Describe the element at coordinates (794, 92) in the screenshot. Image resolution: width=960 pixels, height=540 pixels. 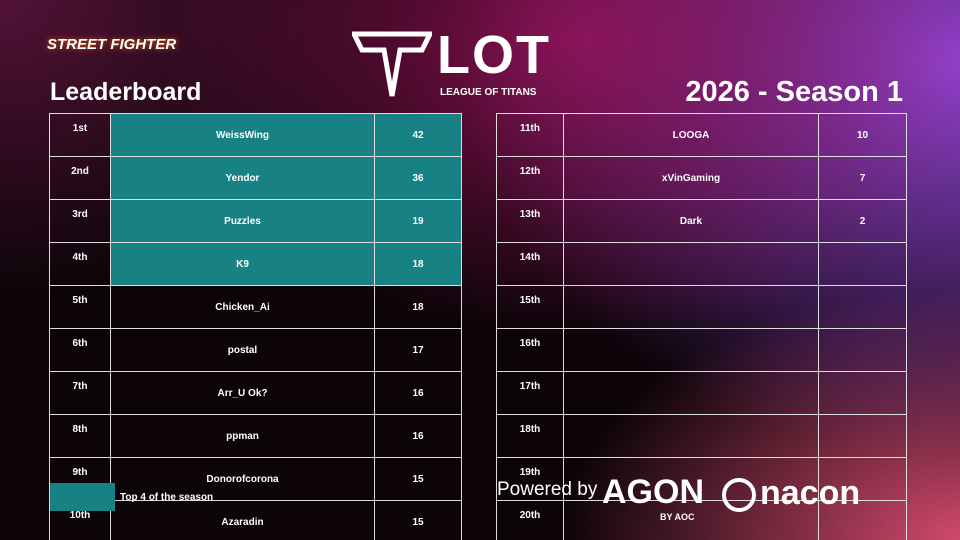
I see `season: 2026 - Season 1` at that location.